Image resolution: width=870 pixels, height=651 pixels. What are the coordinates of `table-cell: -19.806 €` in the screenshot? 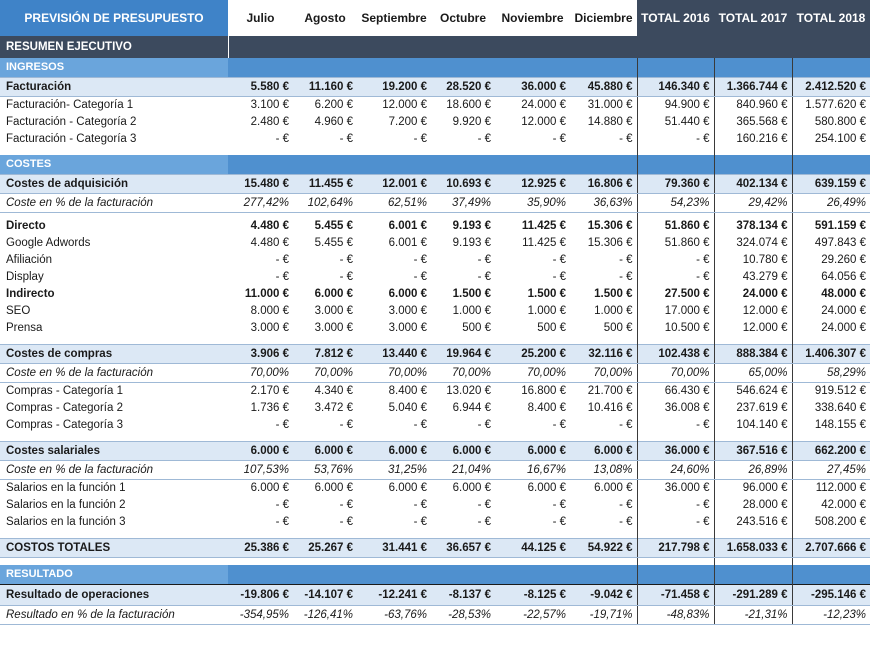 It's located at (260, 594).